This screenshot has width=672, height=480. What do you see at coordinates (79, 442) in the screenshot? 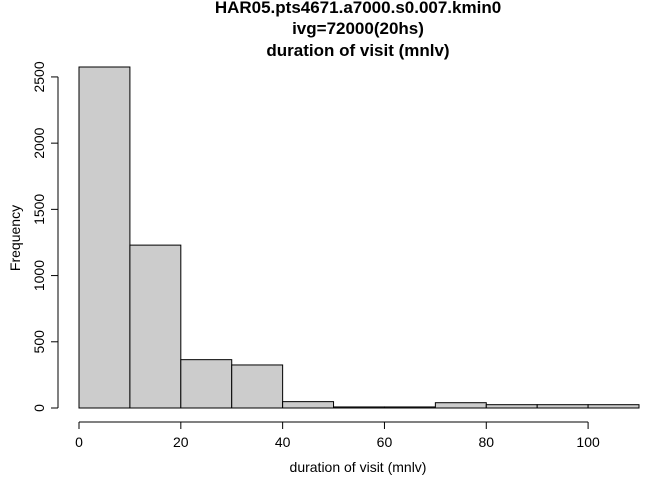
I see `x-axis-tick-label: 0` at bounding box center [79, 442].